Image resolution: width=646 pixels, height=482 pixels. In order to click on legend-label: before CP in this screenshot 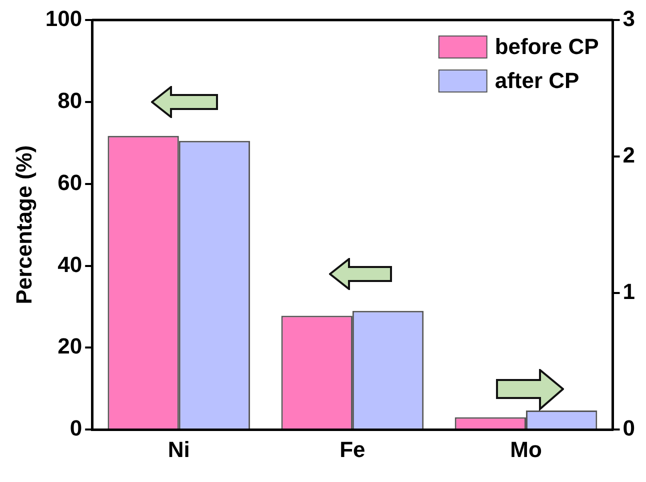, I will do `click(546, 47)`.